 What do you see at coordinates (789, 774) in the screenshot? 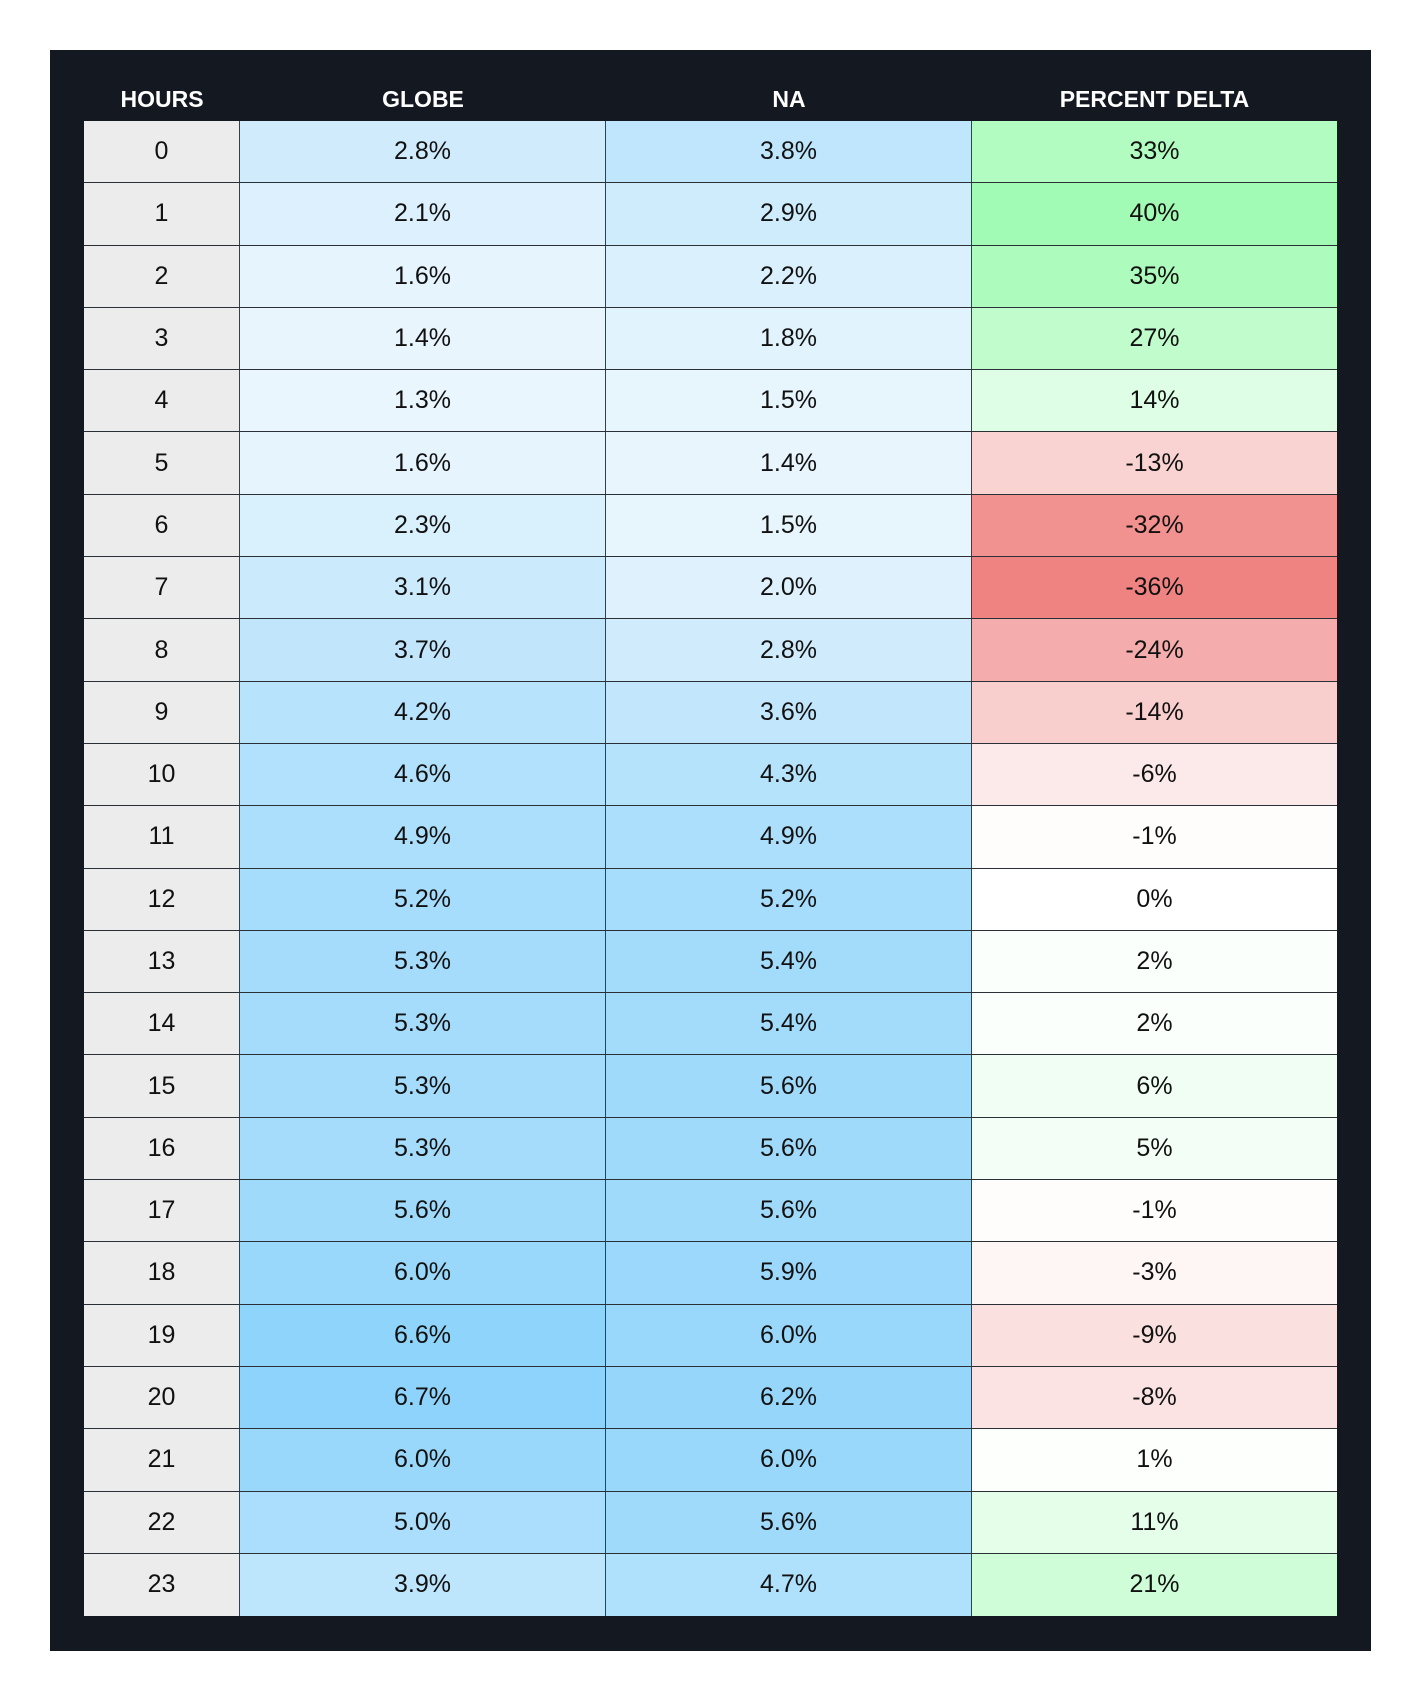
I see `na-cell: 4.3%` at bounding box center [789, 774].